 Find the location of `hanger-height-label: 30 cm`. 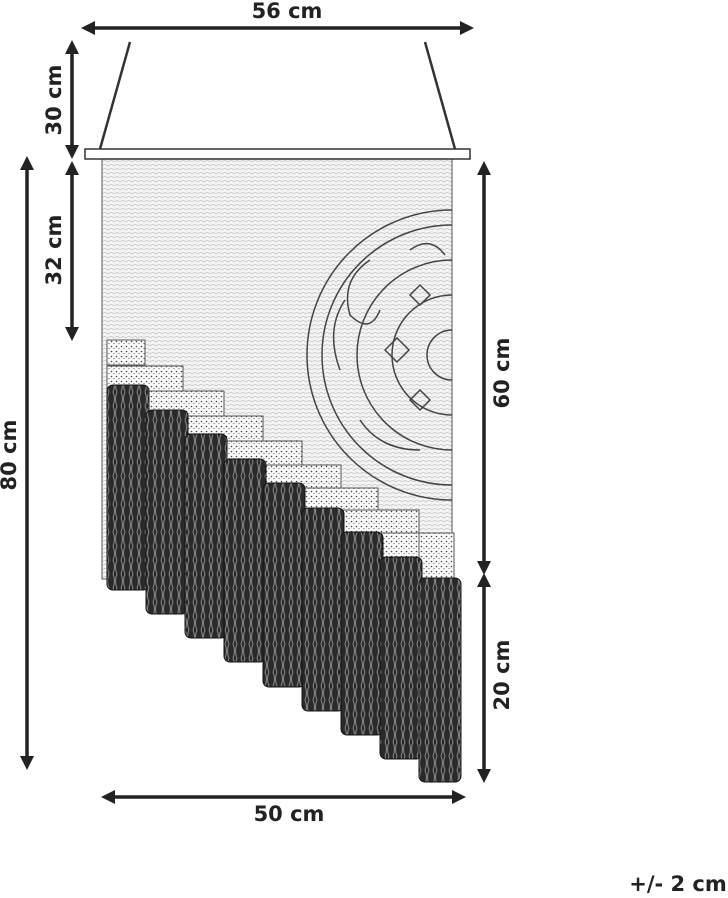

hanger-height-label: 30 cm is located at coordinates (54, 100).